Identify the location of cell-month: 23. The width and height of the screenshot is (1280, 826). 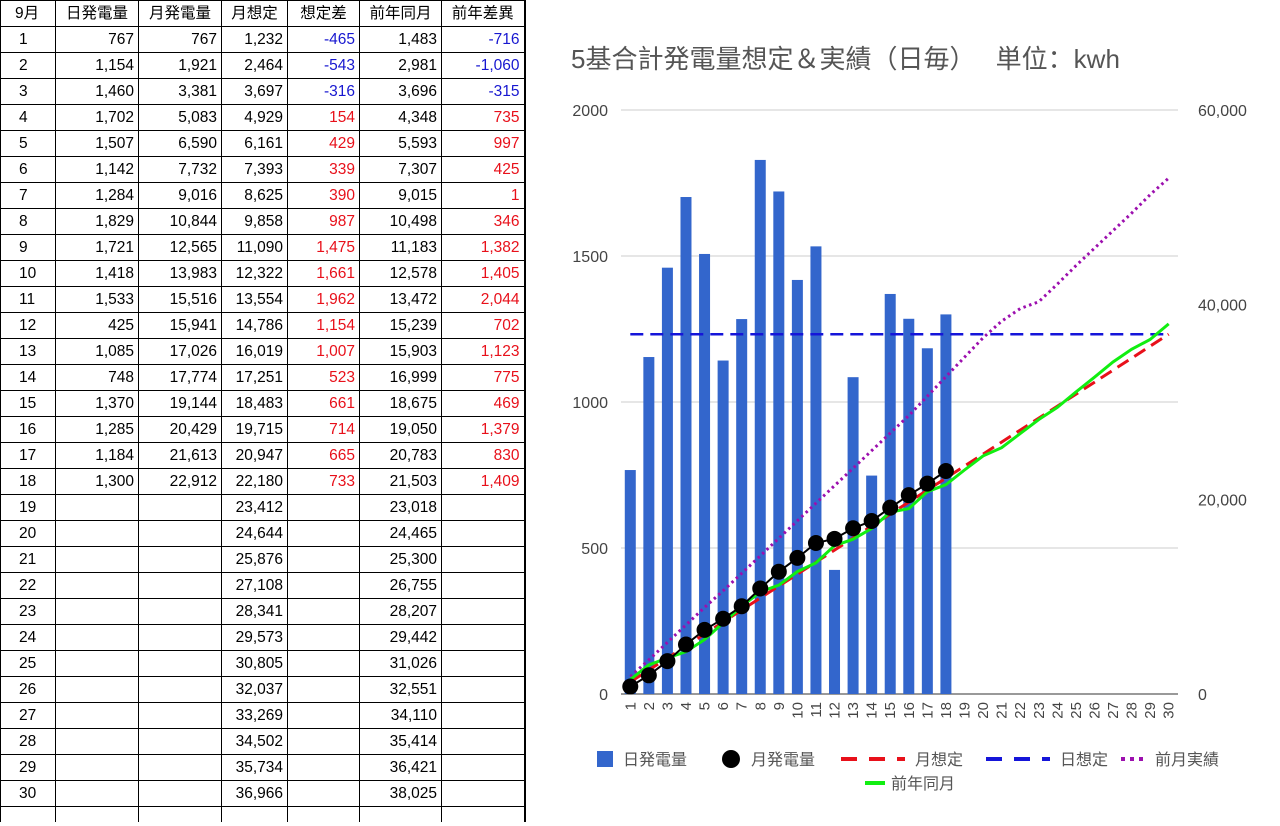
(28, 611).